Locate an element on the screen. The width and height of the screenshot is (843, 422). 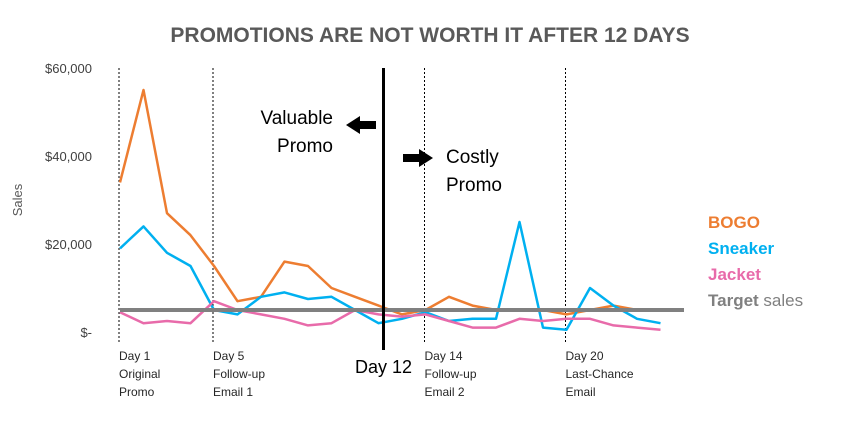
annotation-valuable-promo: Promo is located at coordinates (305, 146).